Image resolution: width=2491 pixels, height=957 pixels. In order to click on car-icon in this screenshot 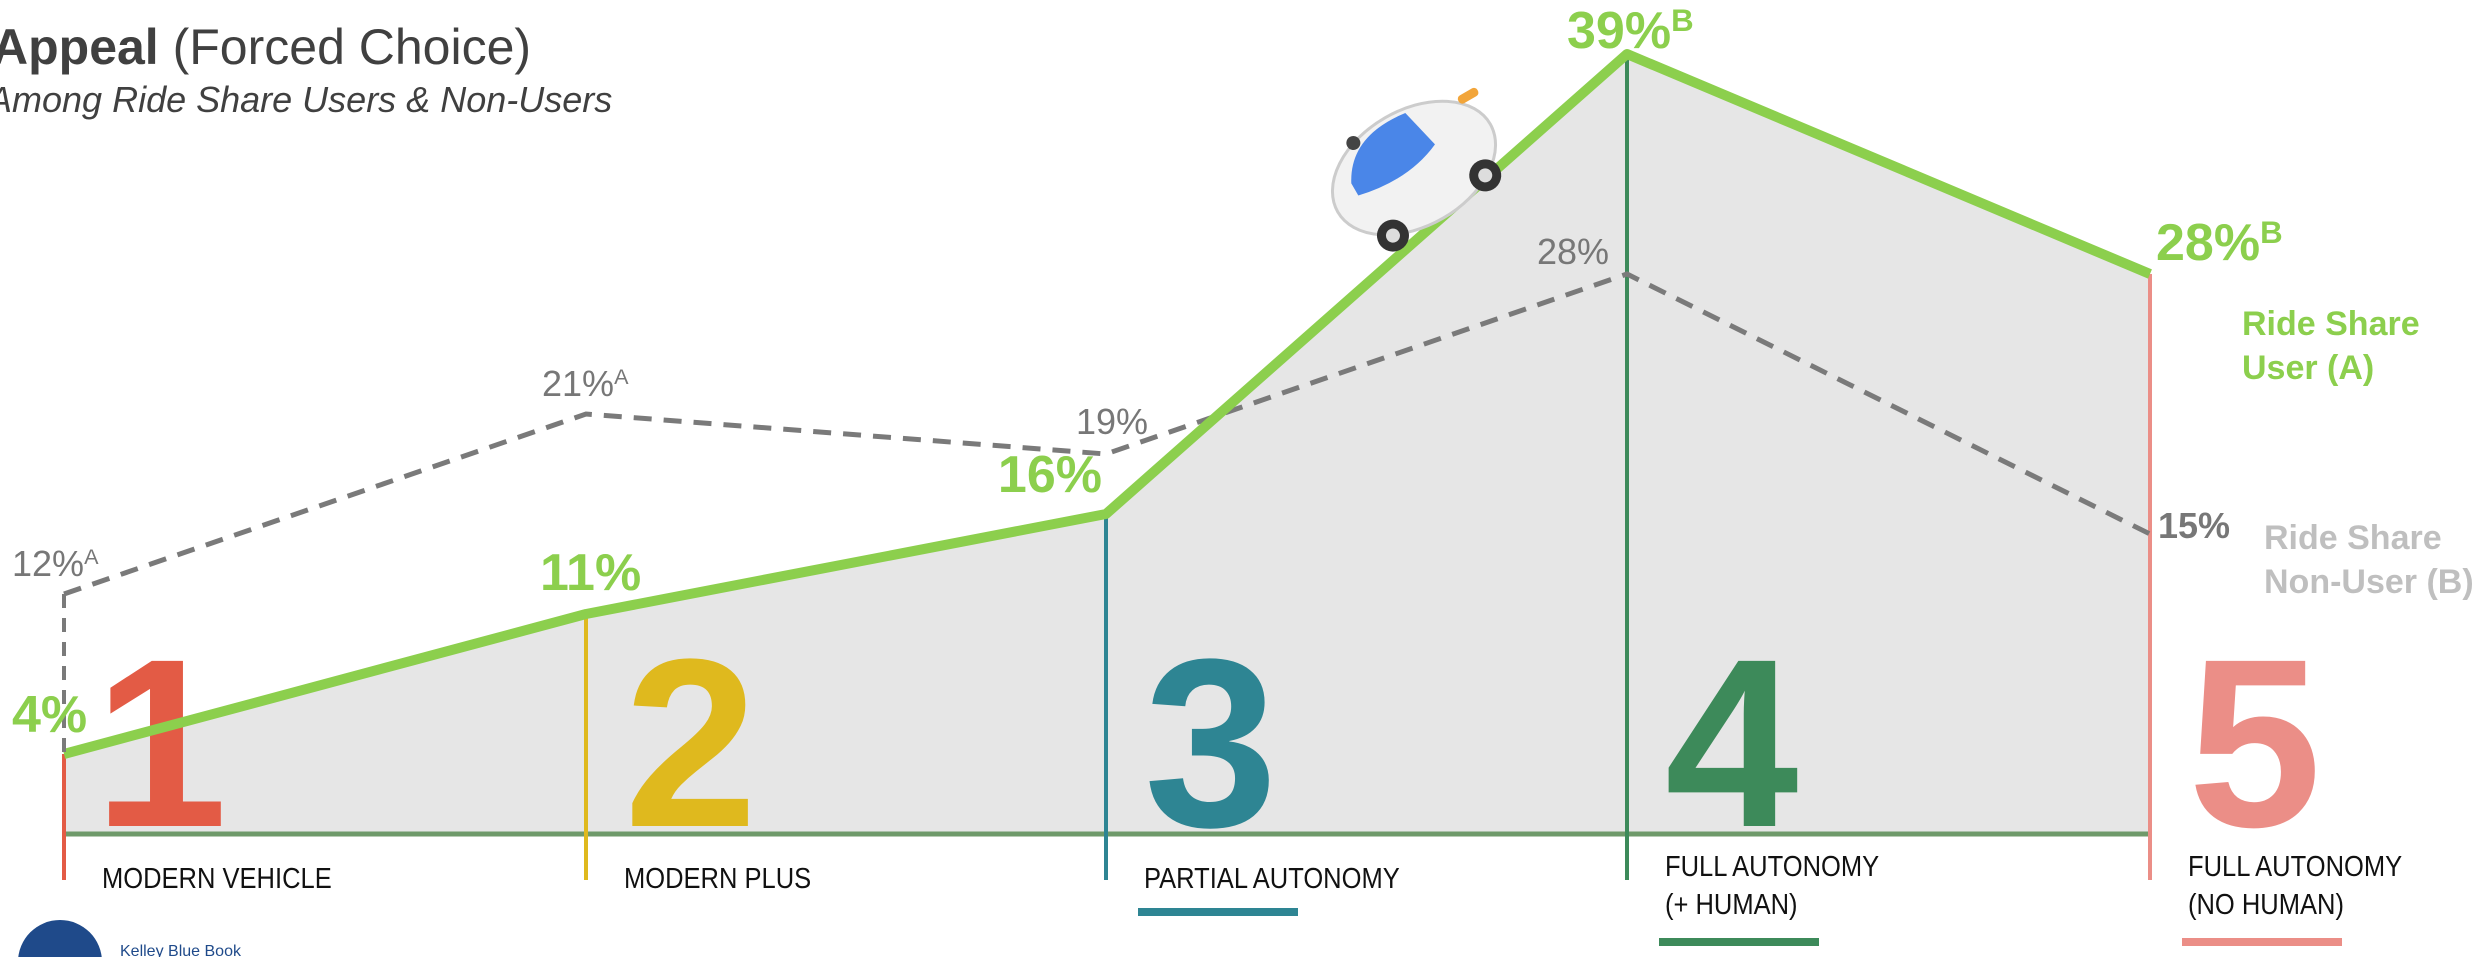, I will do `click(1416, 169)`.